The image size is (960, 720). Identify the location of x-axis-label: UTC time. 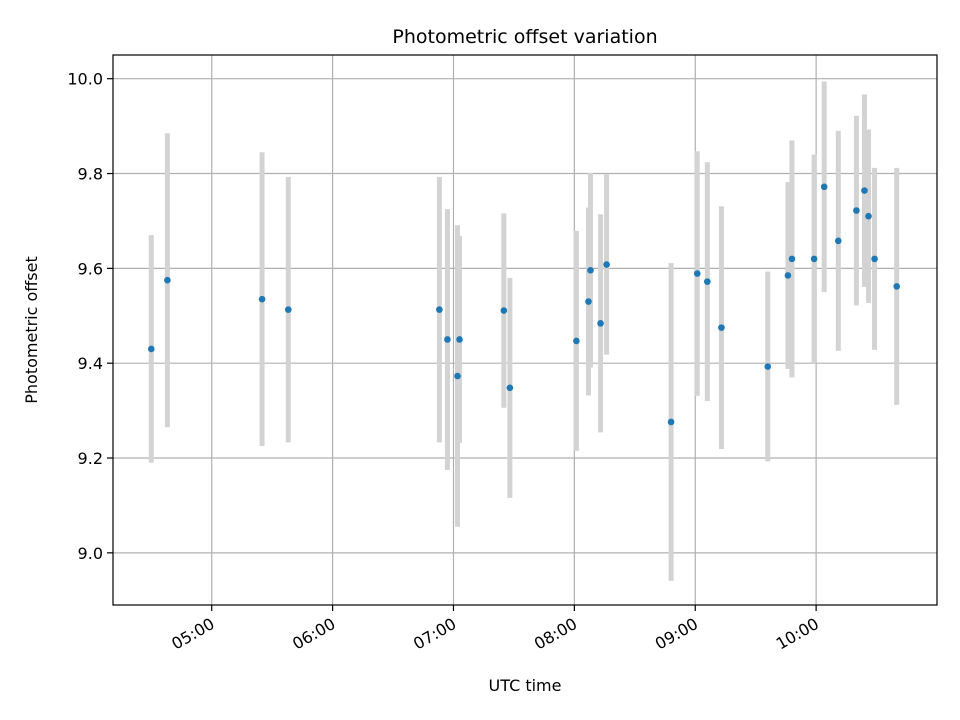
(525, 685).